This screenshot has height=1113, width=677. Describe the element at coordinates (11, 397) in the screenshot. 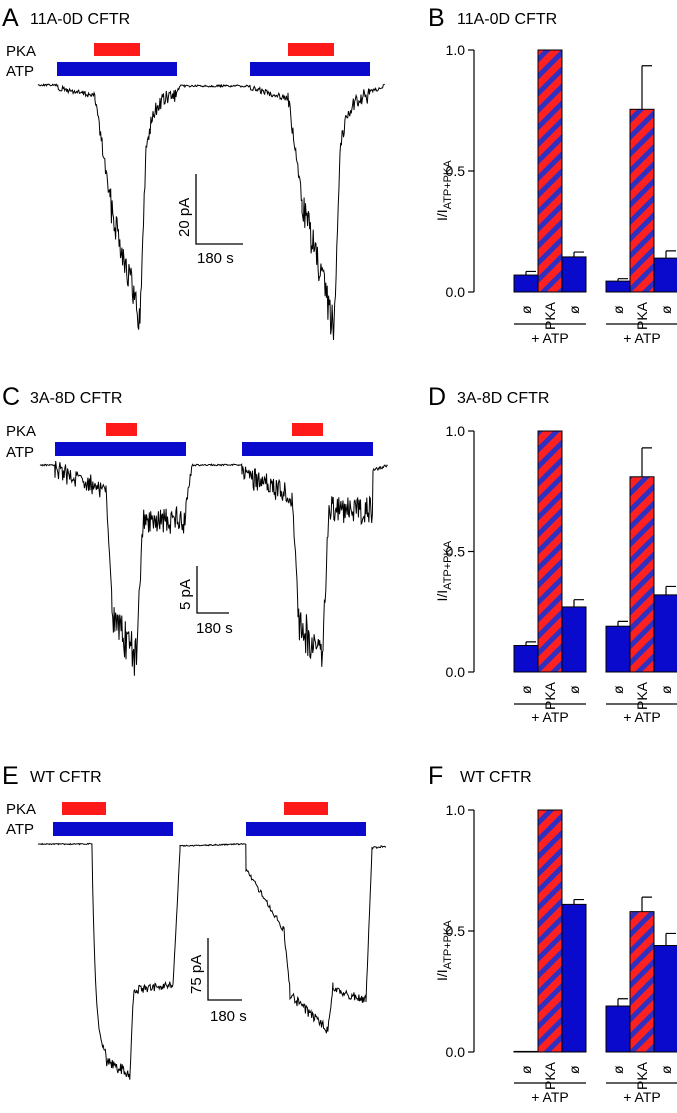

I see `panel-c-letter: C` at that location.